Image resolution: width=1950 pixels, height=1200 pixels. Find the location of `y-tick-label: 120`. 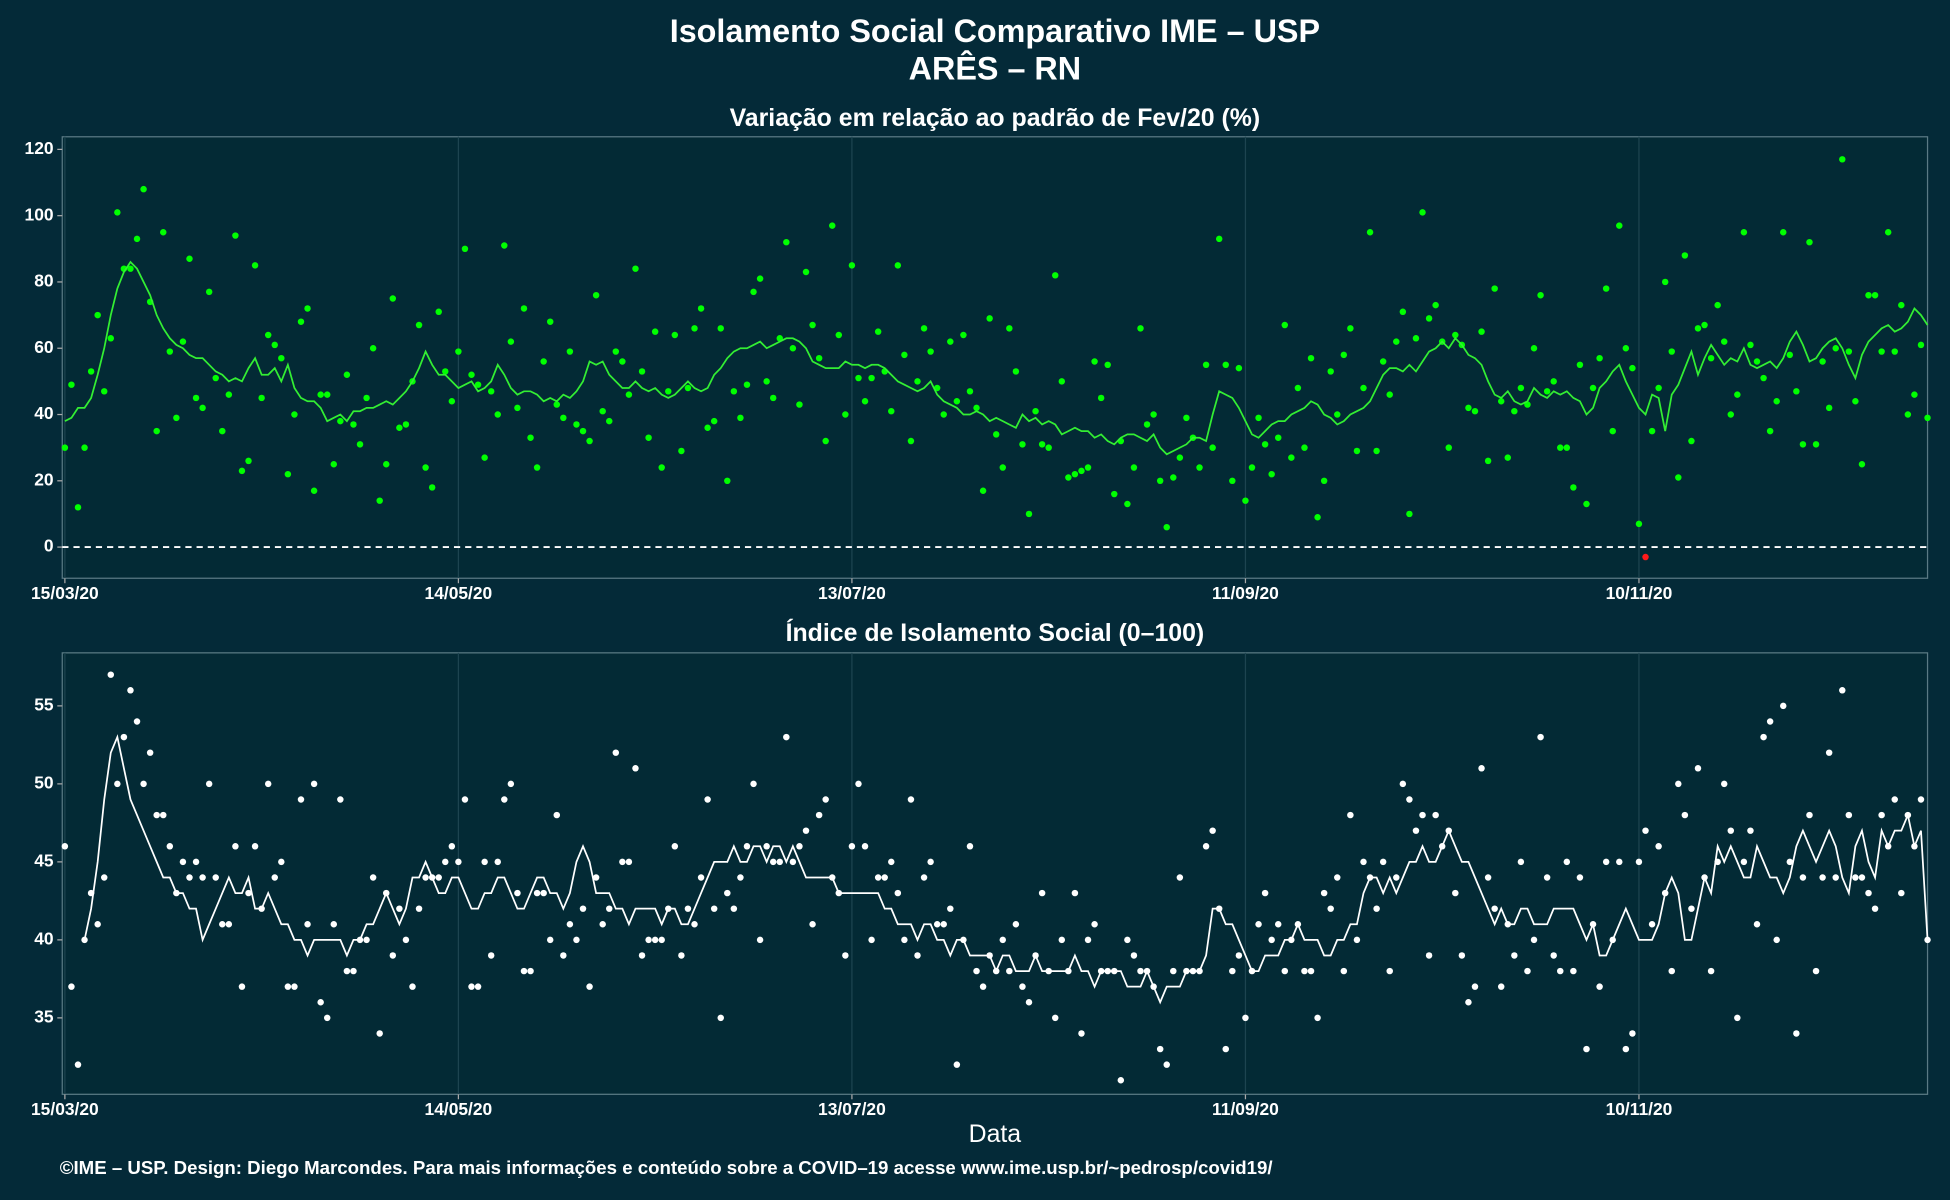

y-tick-label: 120 is located at coordinates (39, 148).